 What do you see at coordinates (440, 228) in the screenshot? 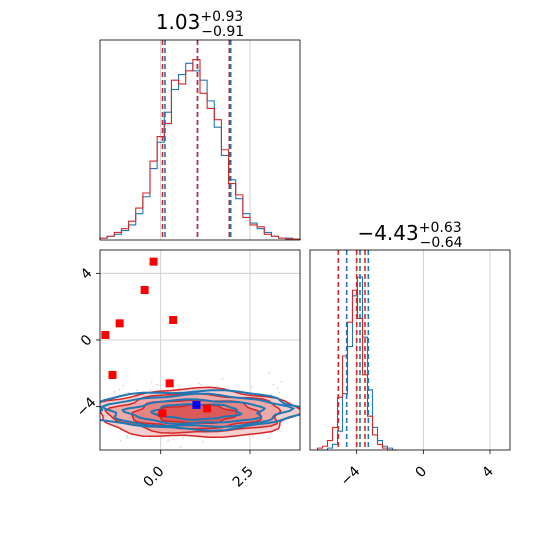
I see `param2-title-sup: +0.63` at bounding box center [440, 228].